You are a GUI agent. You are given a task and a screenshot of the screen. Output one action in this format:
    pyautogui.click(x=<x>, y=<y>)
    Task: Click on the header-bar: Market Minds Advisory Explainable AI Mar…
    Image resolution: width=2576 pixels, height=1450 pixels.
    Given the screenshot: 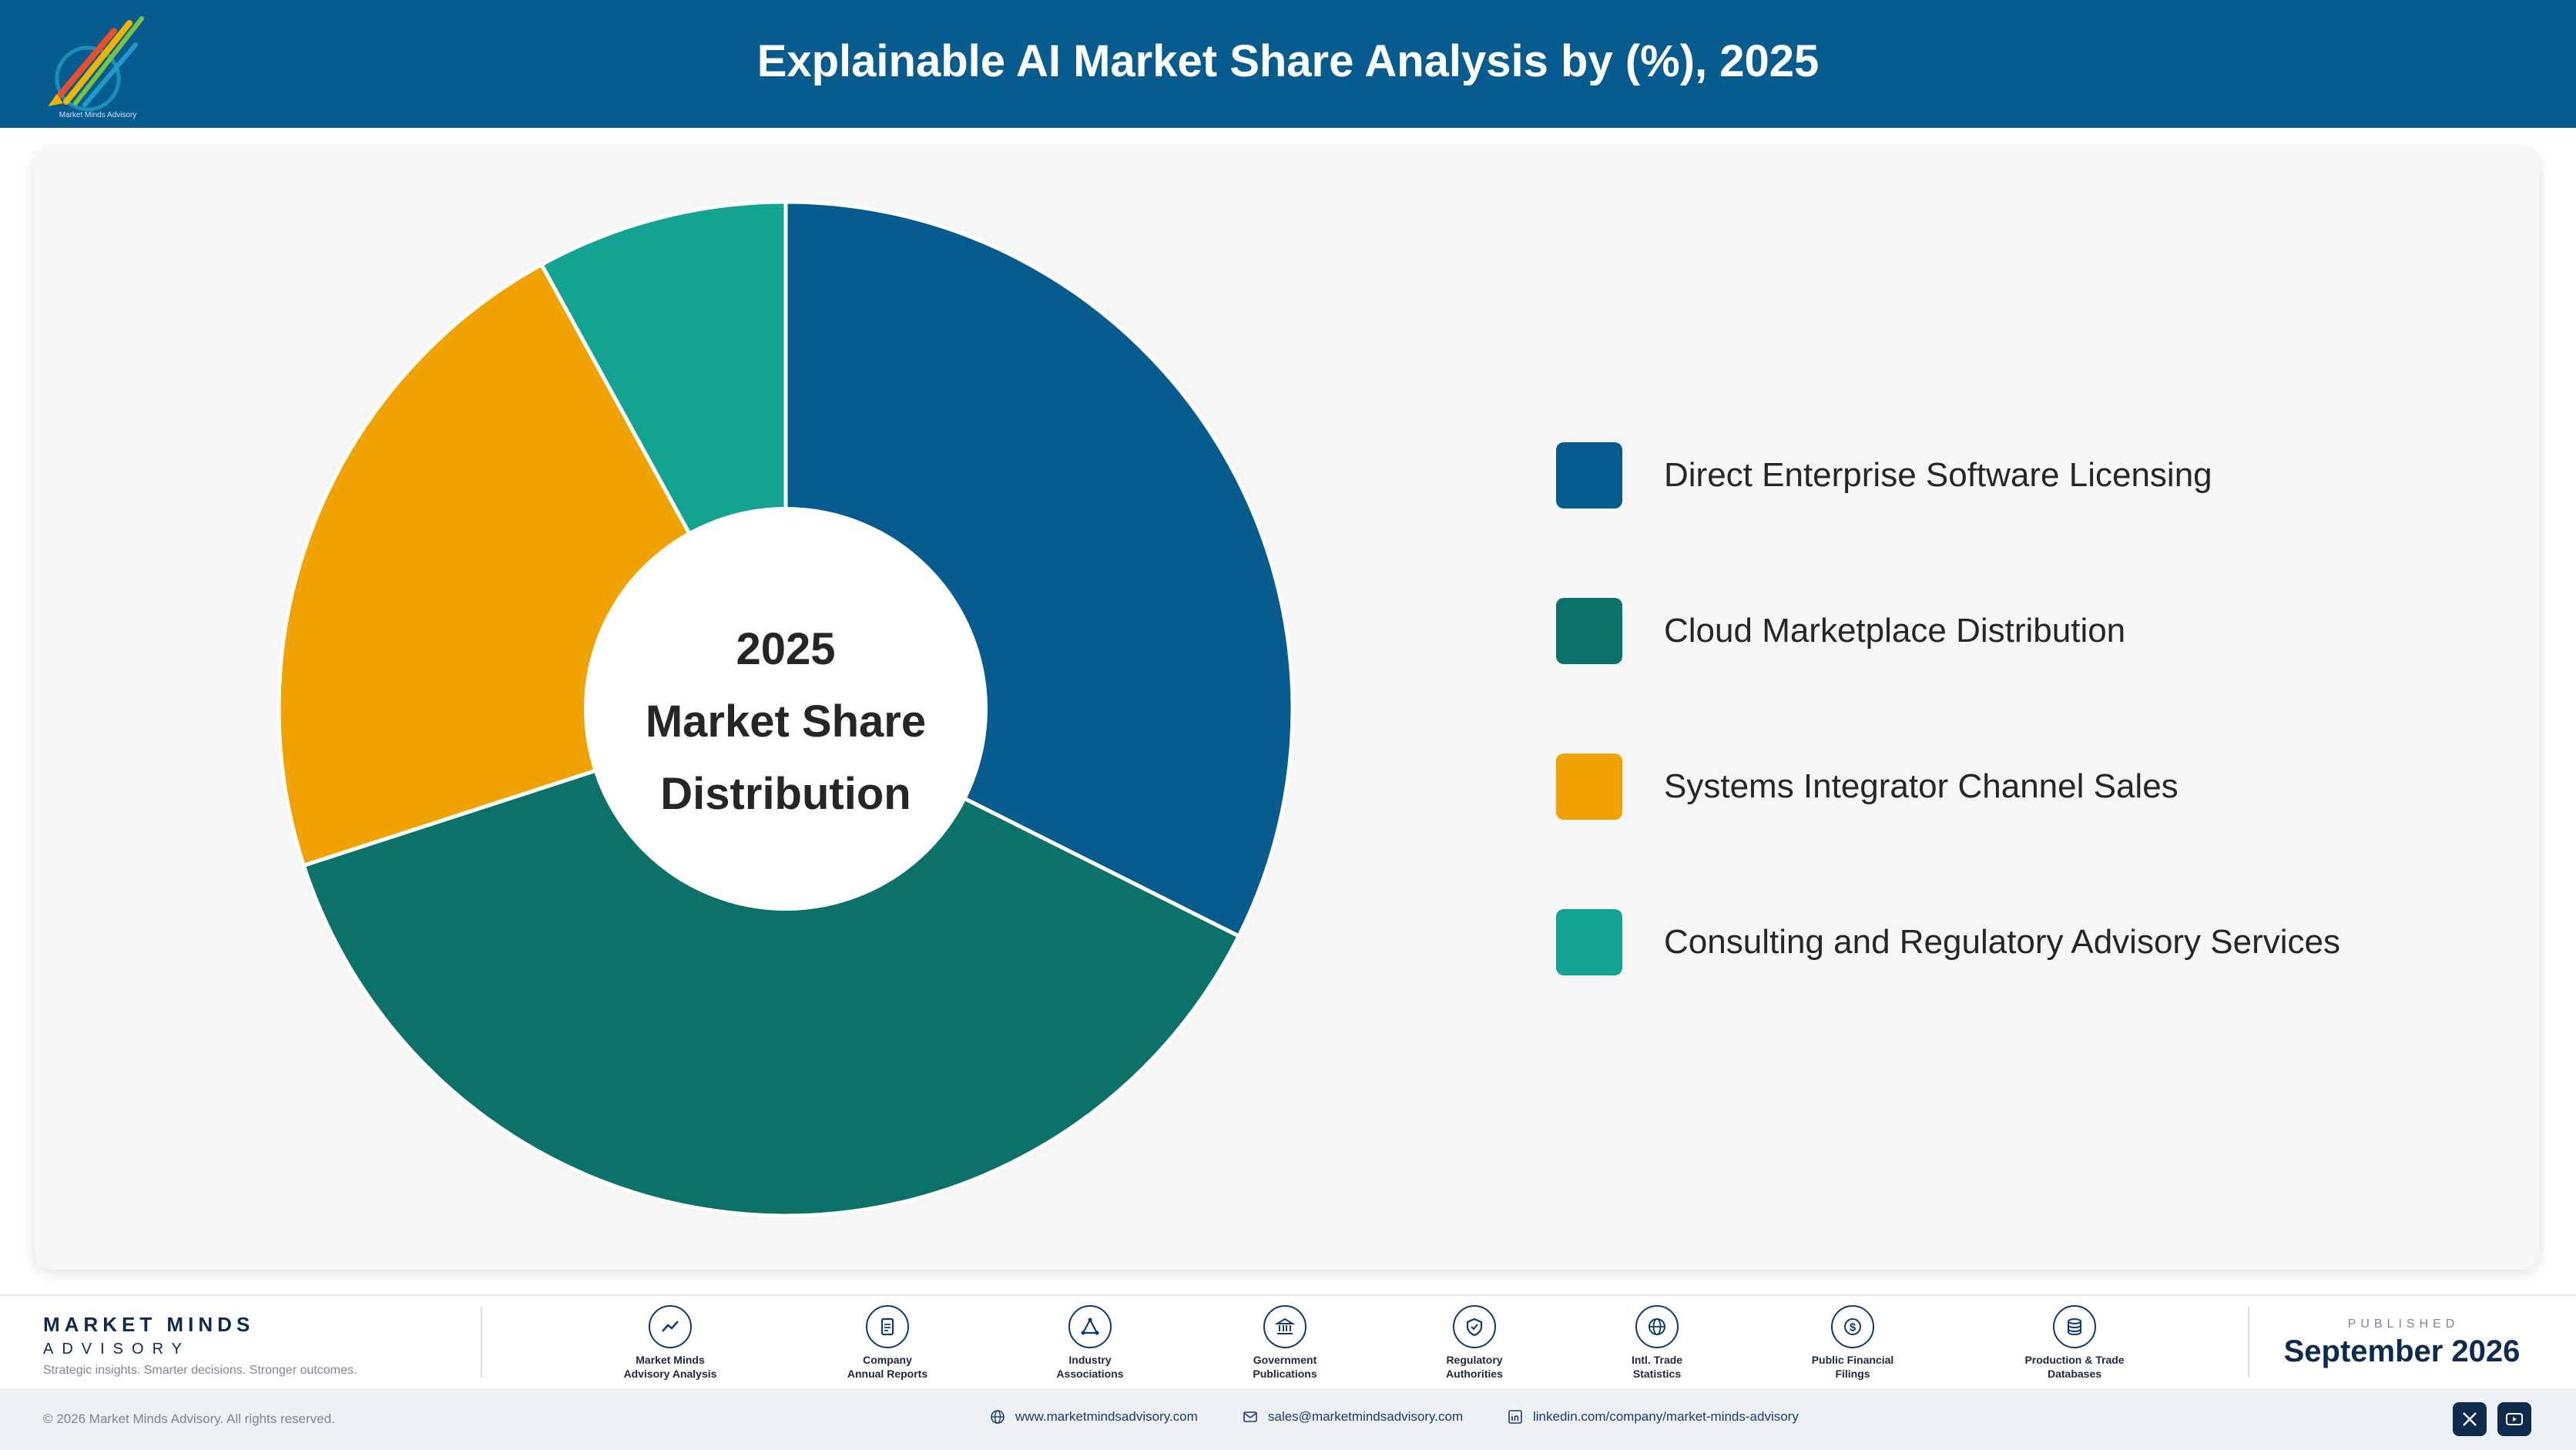 What is the action you would take?
    pyautogui.click(x=1288, y=64)
    